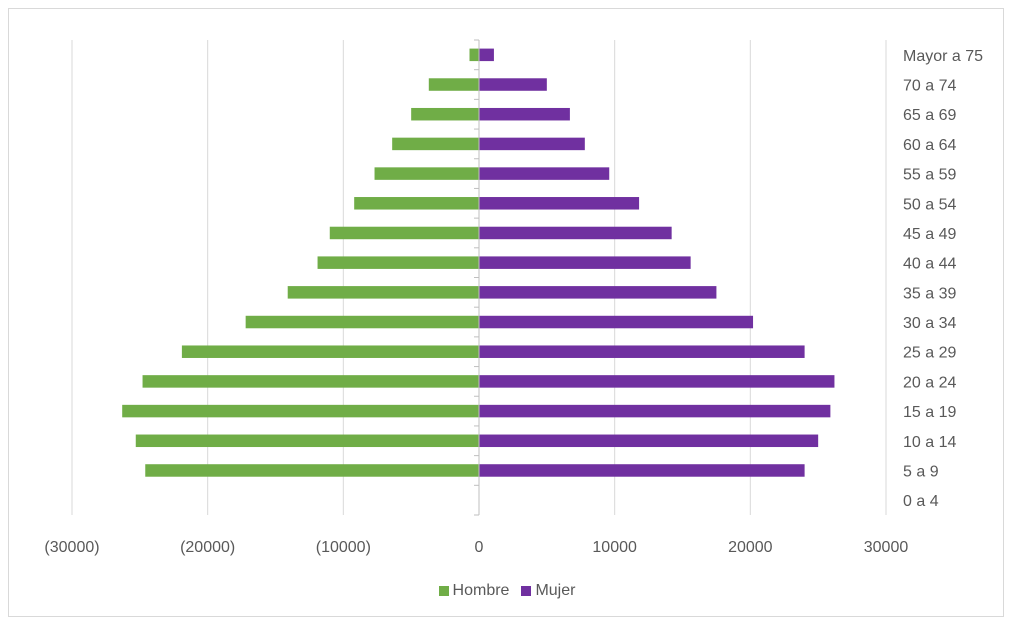 Image resolution: width=1014 pixels, height=625 pixels. What do you see at coordinates (929, 382) in the screenshot?
I see `category-label: 20 a 24` at bounding box center [929, 382].